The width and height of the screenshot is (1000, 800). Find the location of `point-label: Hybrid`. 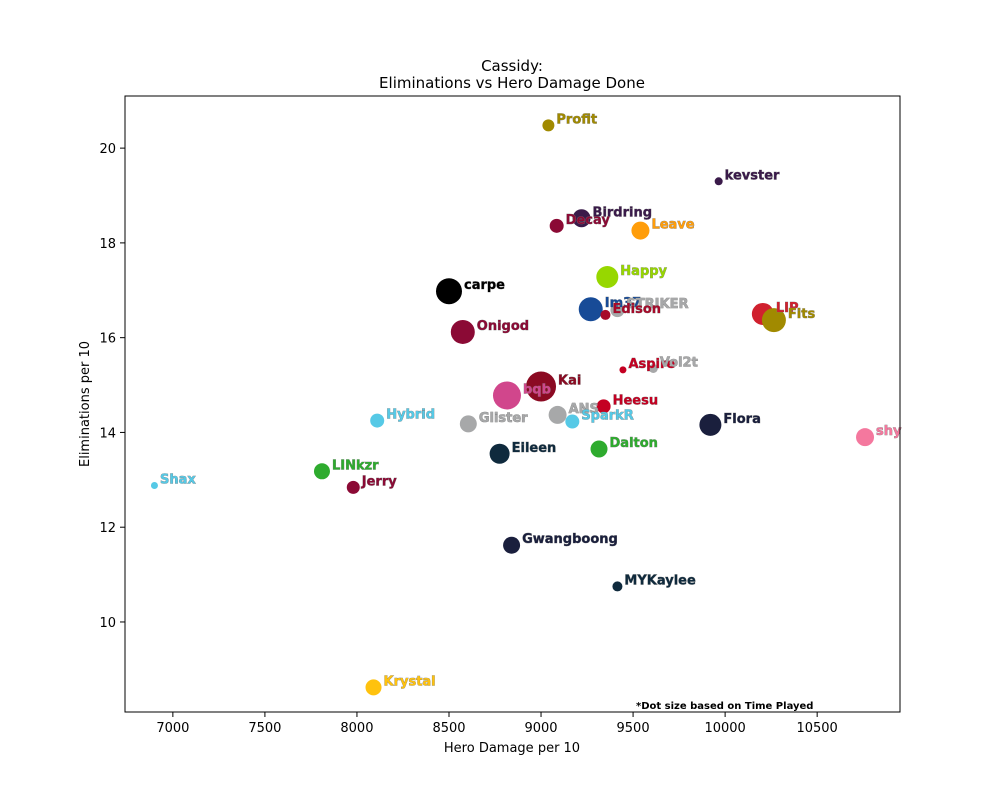

point-label: Hybrid is located at coordinates (410, 415).